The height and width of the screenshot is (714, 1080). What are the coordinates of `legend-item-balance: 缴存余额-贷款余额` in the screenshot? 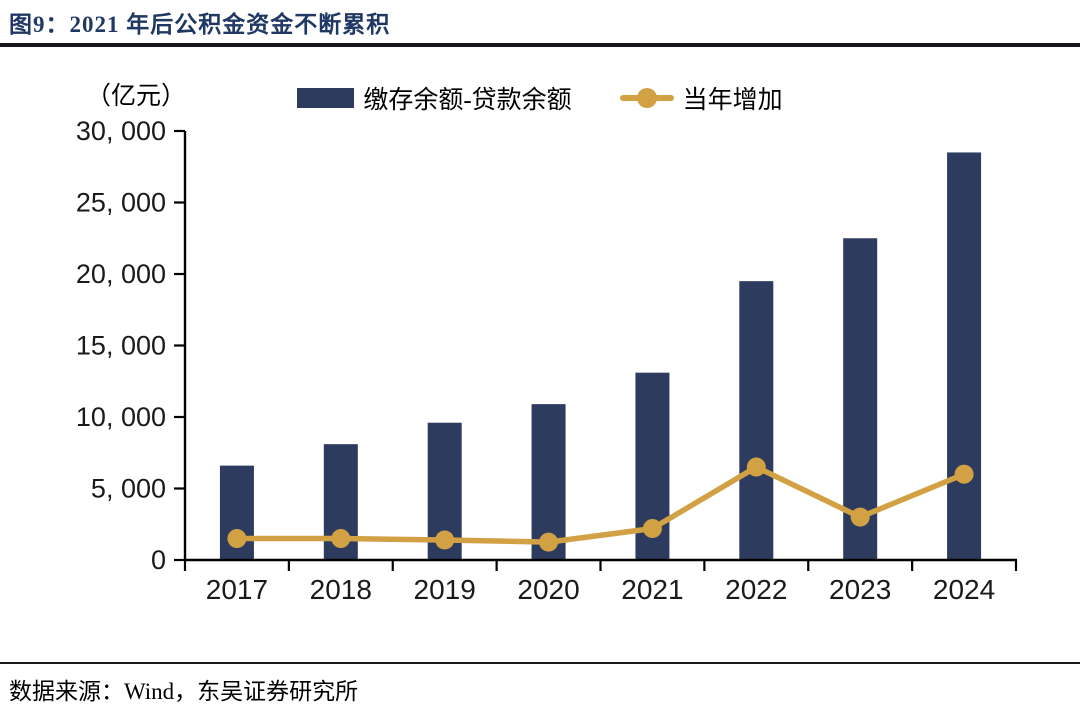 It's located at (434, 98).